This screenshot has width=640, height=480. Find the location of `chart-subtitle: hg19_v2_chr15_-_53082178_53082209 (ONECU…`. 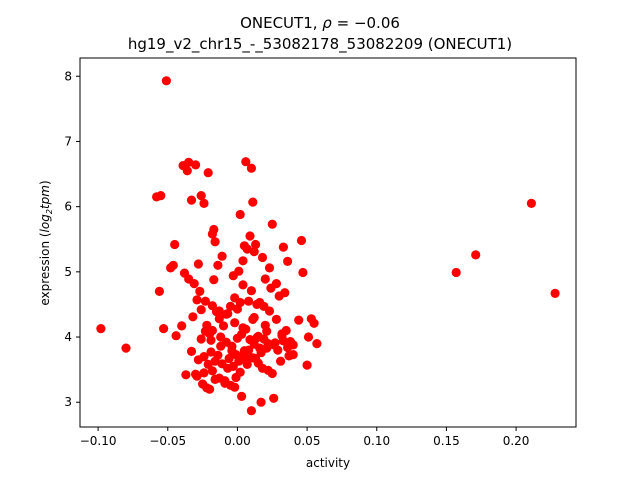

chart-subtitle: hg19_v2_chr15_-_53082178_53082209 (ONECU… is located at coordinates (320, 44).